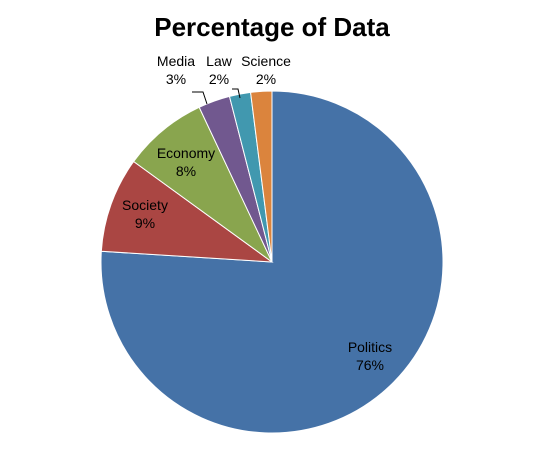 Image resolution: width=544 pixels, height=453 pixels. What do you see at coordinates (216, 96) in the screenshot?
I see `leader-lines` at bounding box center [216, 96].